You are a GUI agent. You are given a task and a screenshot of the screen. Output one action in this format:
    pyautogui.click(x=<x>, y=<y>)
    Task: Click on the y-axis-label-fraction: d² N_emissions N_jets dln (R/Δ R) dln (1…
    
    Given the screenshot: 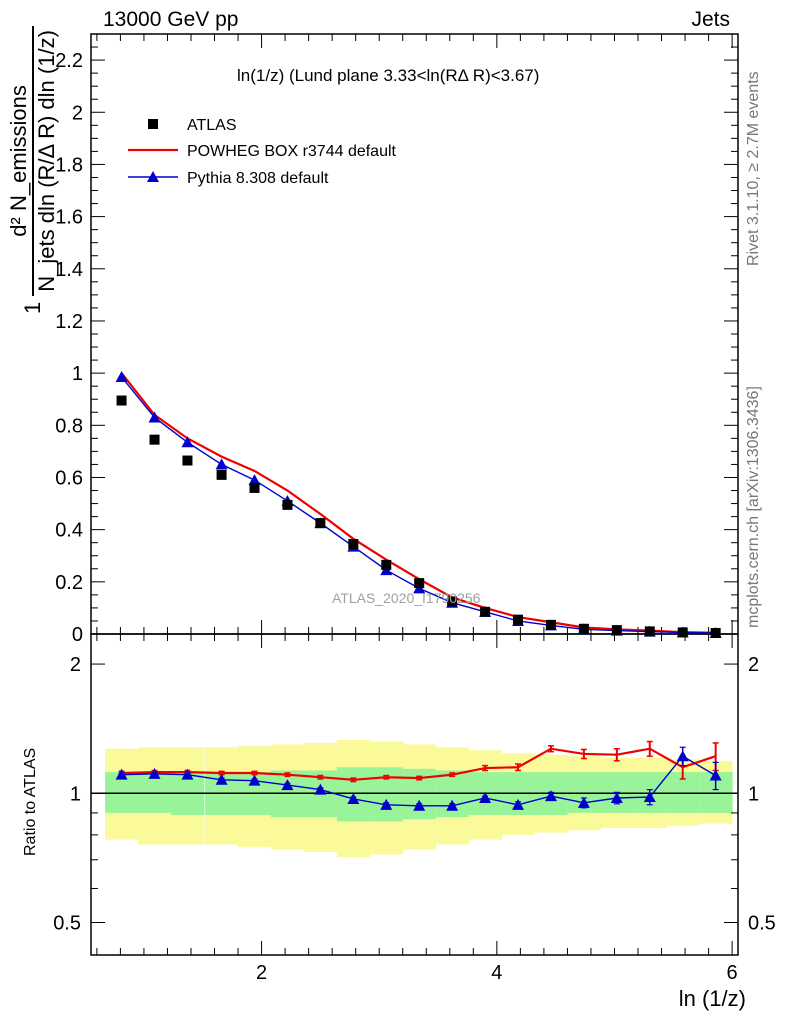 What is the action you would take?
    pyautogui.click(x=33, y=161)
    